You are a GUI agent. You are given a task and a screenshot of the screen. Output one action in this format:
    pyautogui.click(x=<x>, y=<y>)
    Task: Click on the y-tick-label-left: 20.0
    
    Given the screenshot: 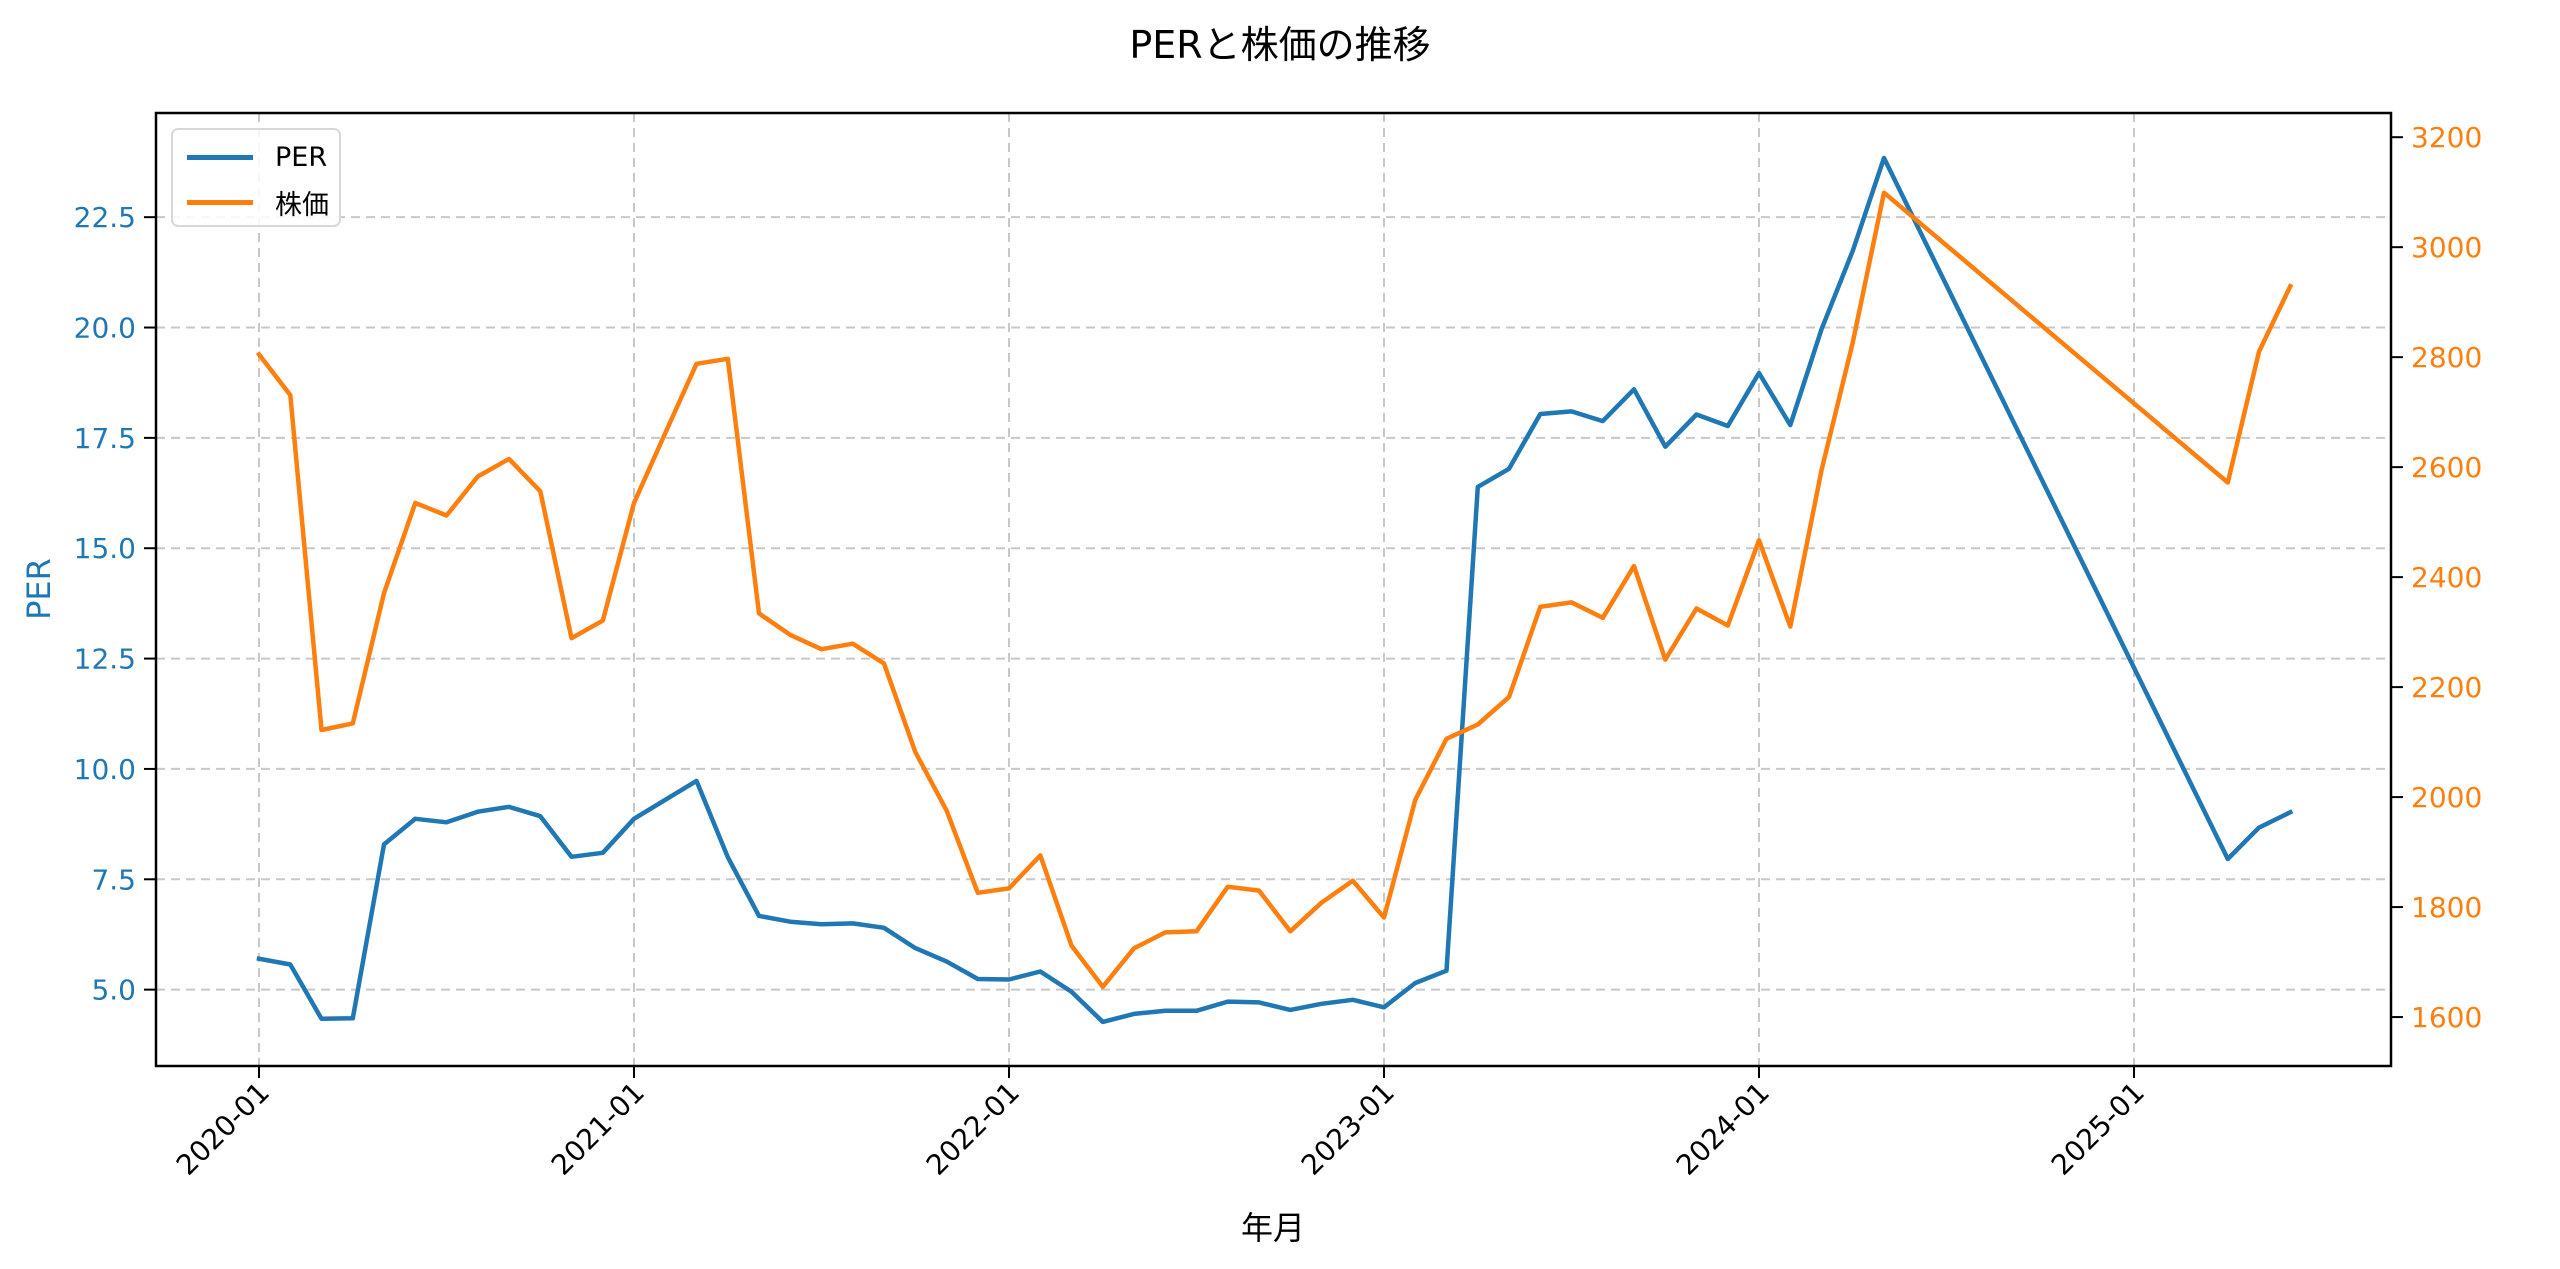 What is the action you would take?
    pyautogui.click(x=105, y=328)
    